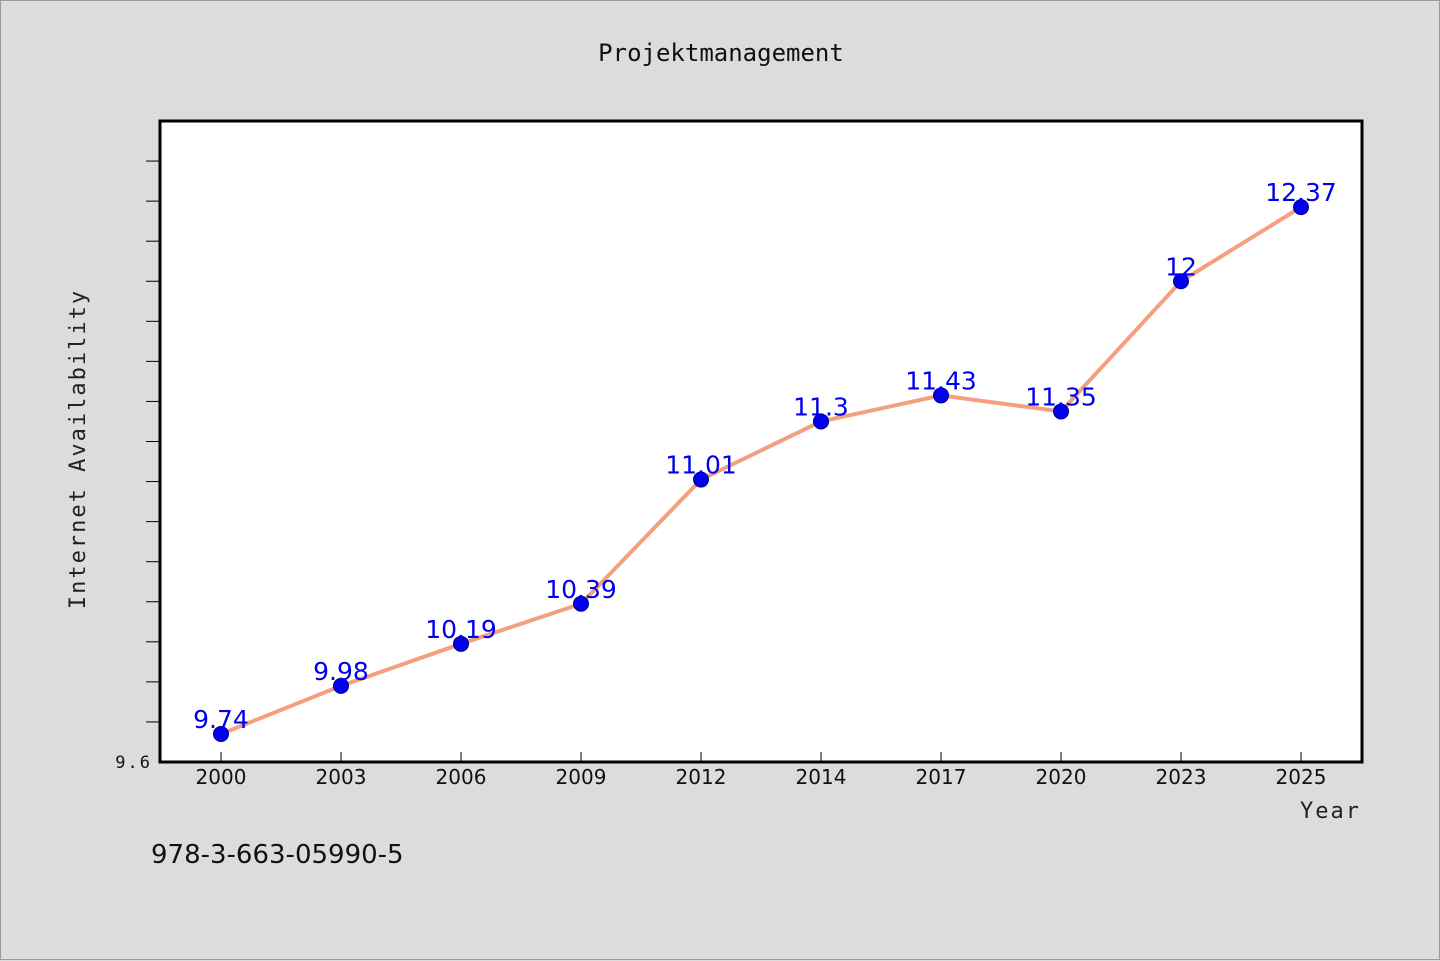 The height and width of the screenshot is (961, 1440). I want to click on data-label: 11.35, so click(1061, 396).